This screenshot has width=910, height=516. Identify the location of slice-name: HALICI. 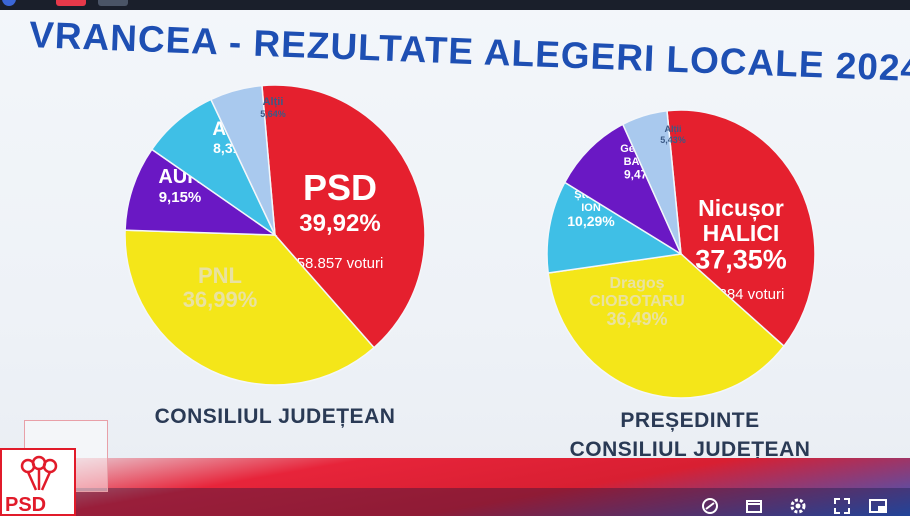
(741, 233).